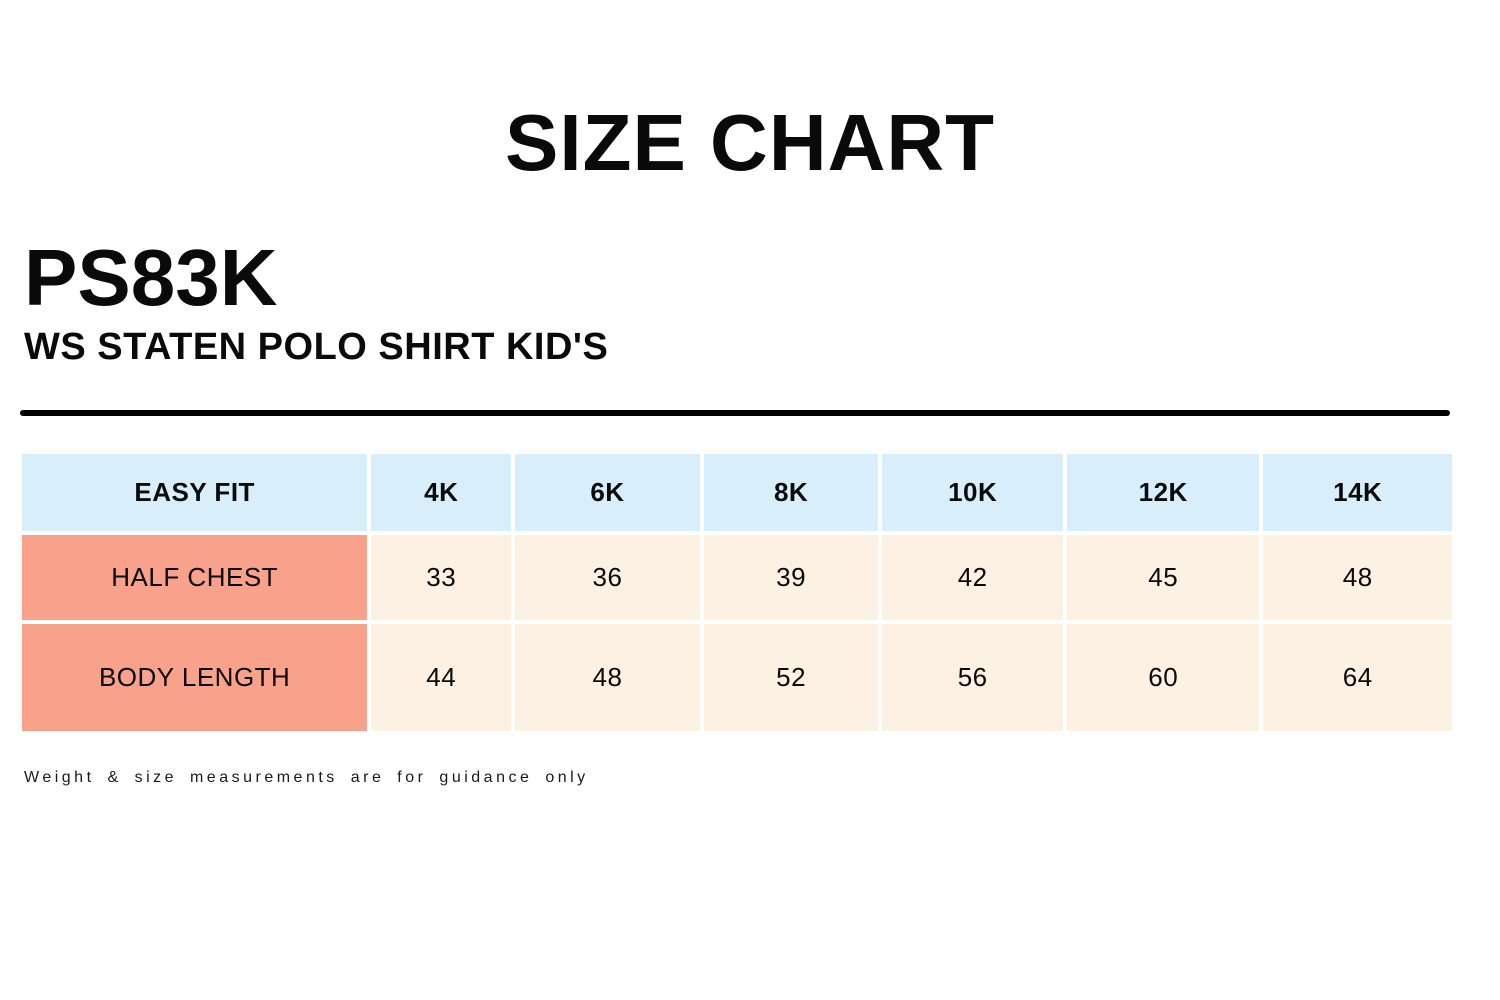 This screenshot has height=1000, width=1500. I want to click on size-value-cell: 45, so click(1163, 577).